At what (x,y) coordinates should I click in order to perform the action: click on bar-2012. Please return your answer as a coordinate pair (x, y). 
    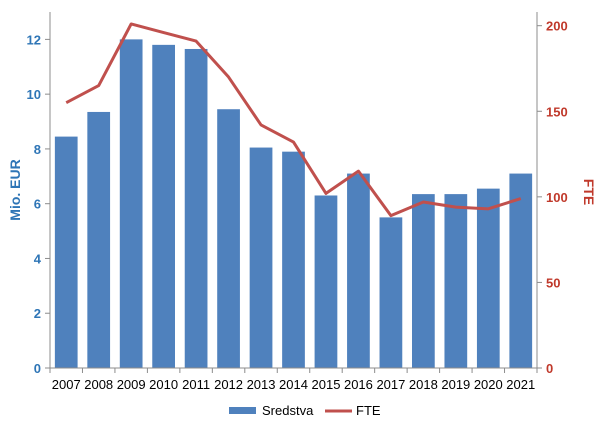
    Looking at the image, I should click on (228, 238).